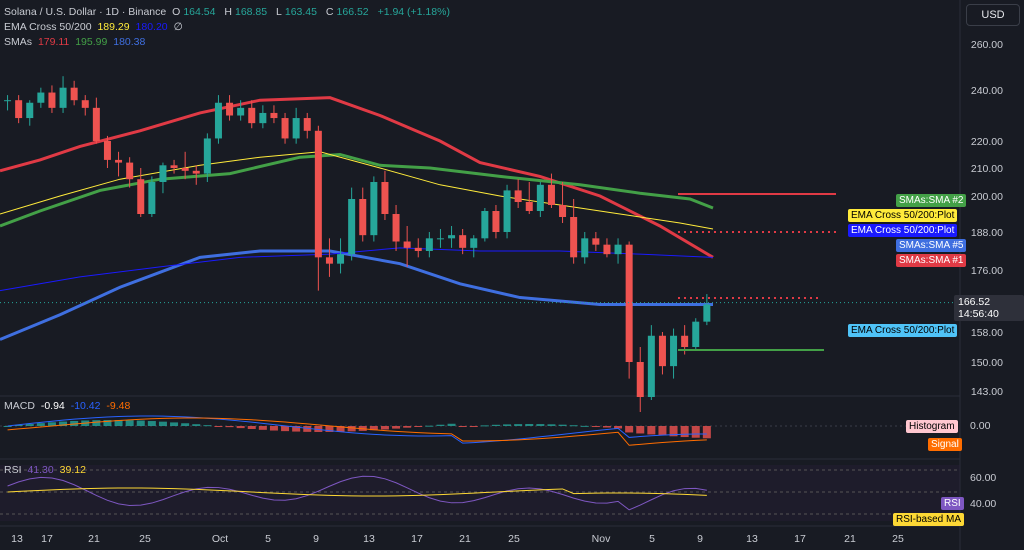  Describe the element at coordinates (983, 504) in the screenshot. I see `rsi-axis-40: 40.00` at that location.